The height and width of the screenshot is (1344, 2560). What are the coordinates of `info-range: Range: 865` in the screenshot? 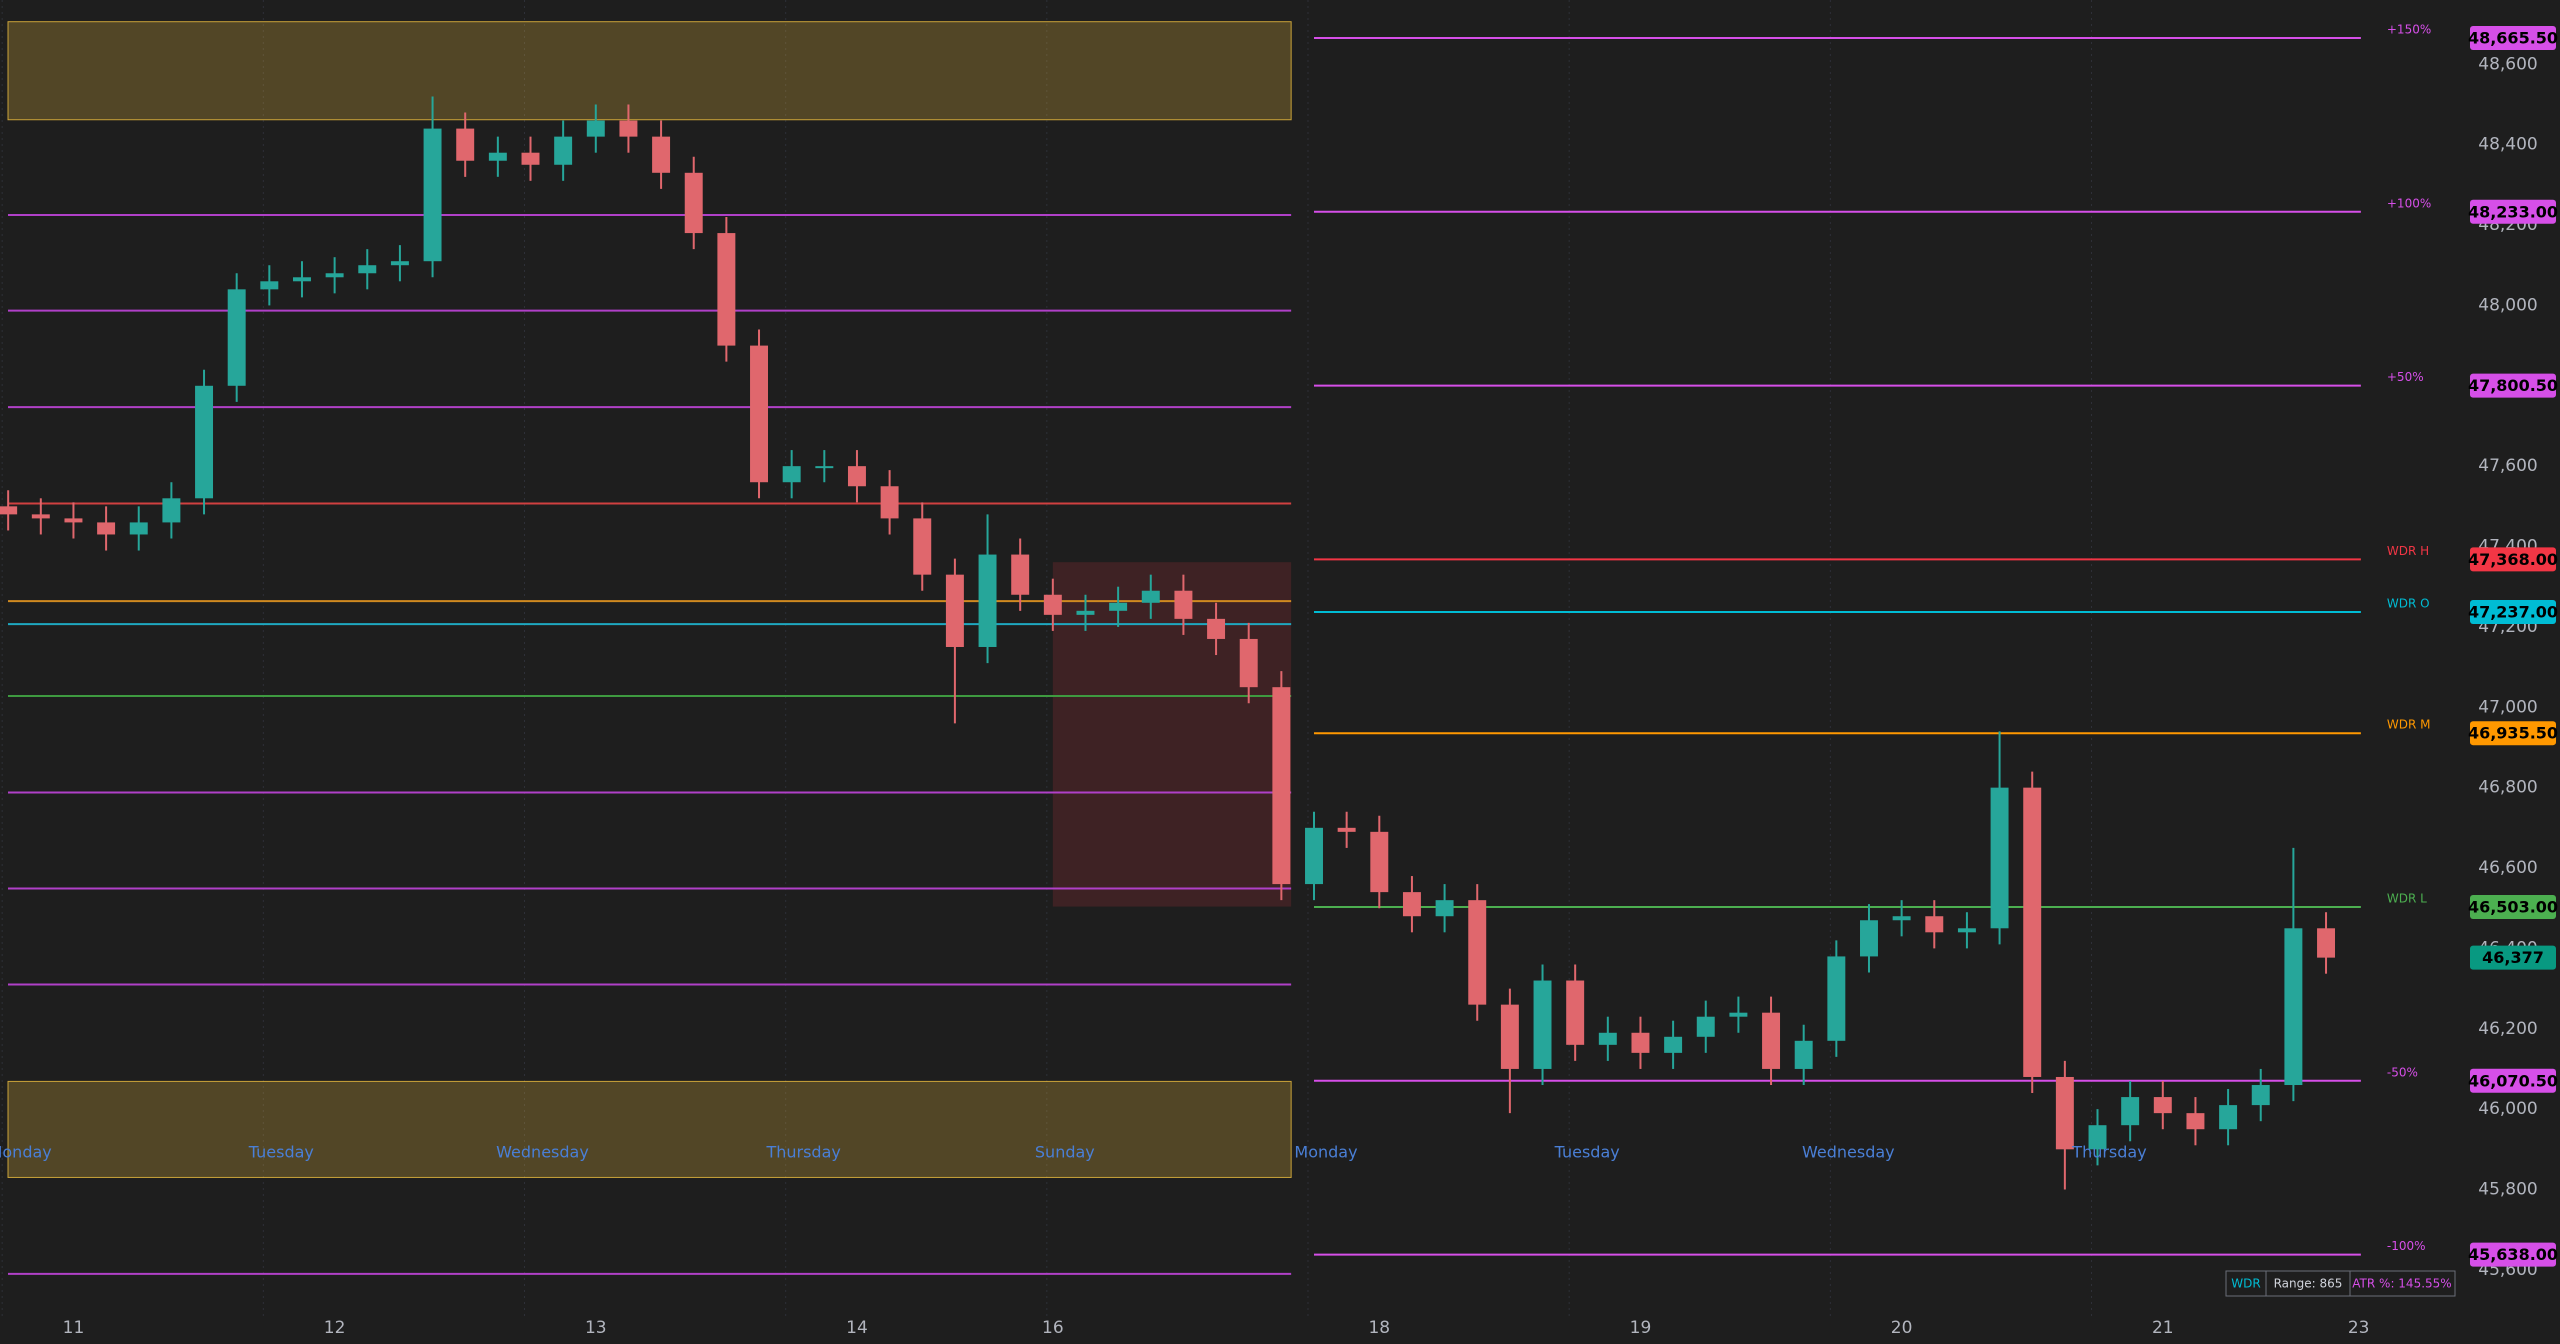 It's located at (2308, 1284).